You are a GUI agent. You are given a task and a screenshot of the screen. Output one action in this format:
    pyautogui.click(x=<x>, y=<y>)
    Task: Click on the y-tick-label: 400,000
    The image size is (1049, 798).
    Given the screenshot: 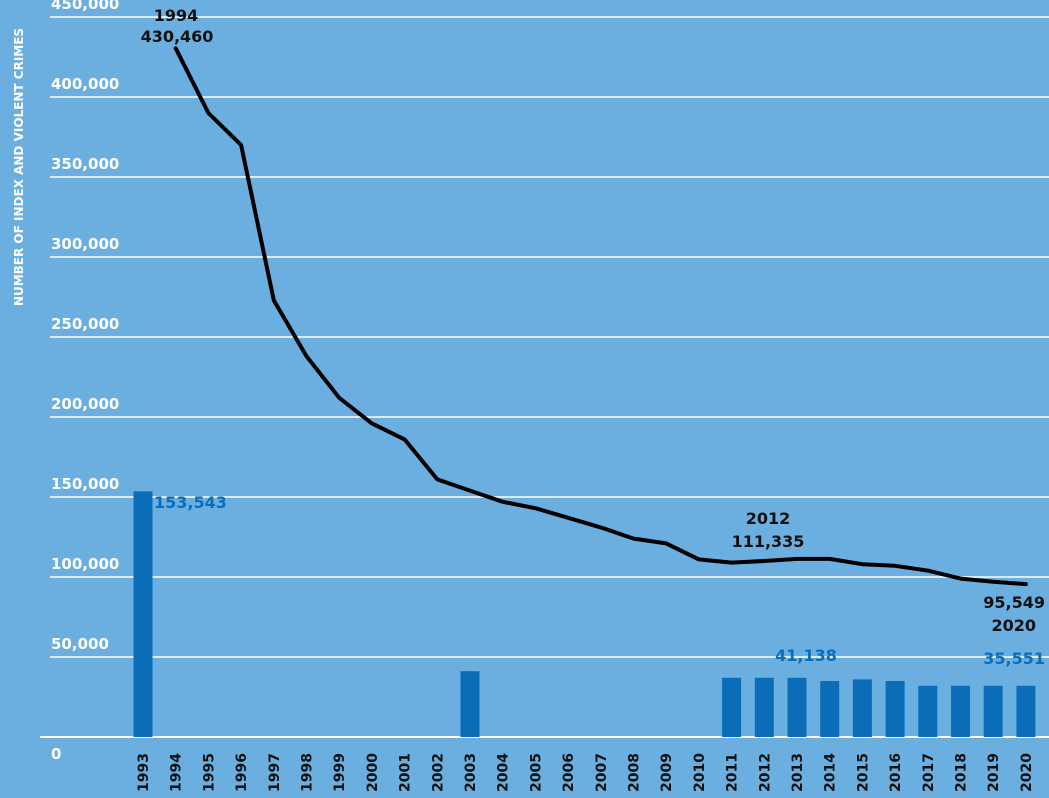 What is the action you would take?
    pyautogui.click(x=85, y=84)
    